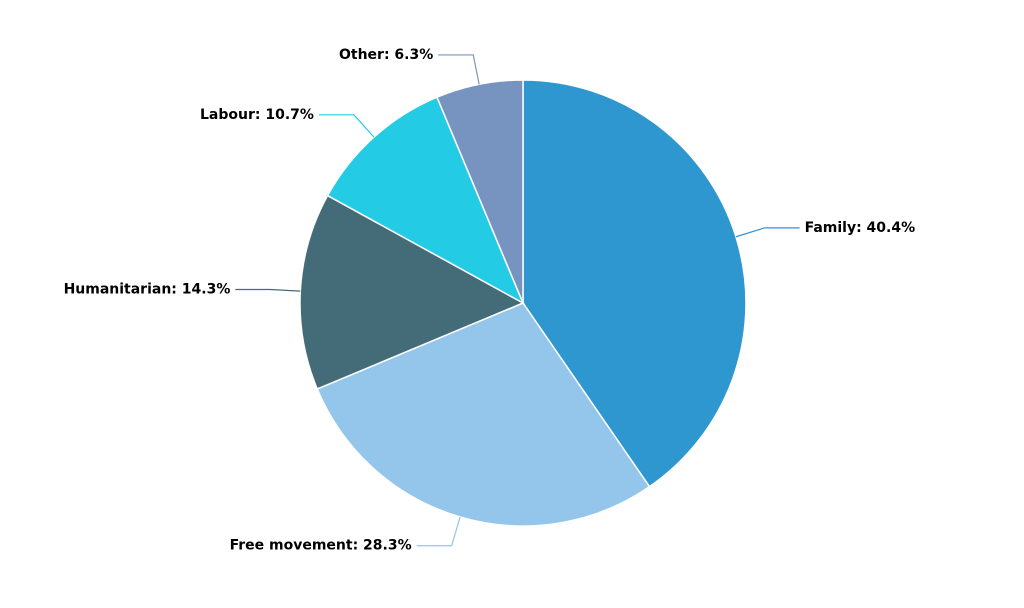 The image size is (1024, 608). What do you see at coordinates (147, 289) in the screenshot?
I see `data-label: Humanitarian: 14.3%` at bounding box center [147, 289].